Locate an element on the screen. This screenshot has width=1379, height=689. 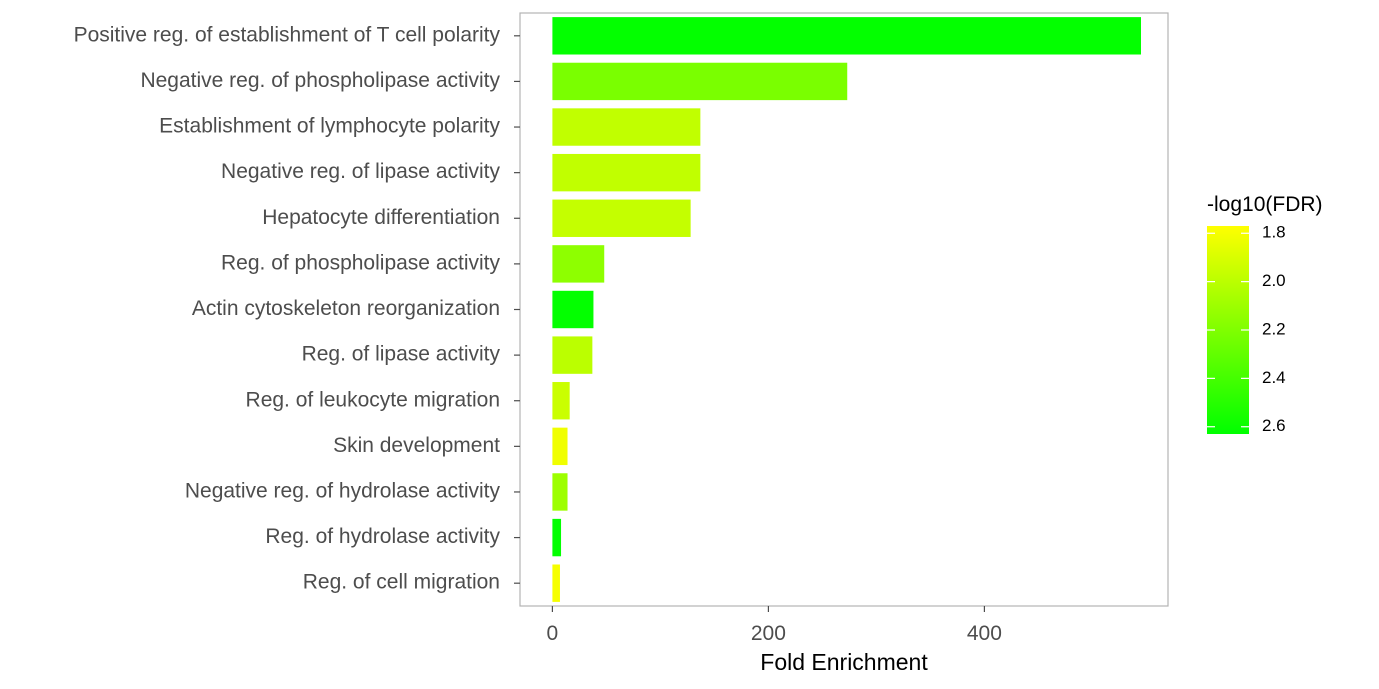
legend: -log10(FDR) 1.8 2.0 2.2 2.4 2.6 is located at coordinates (1265, 314).